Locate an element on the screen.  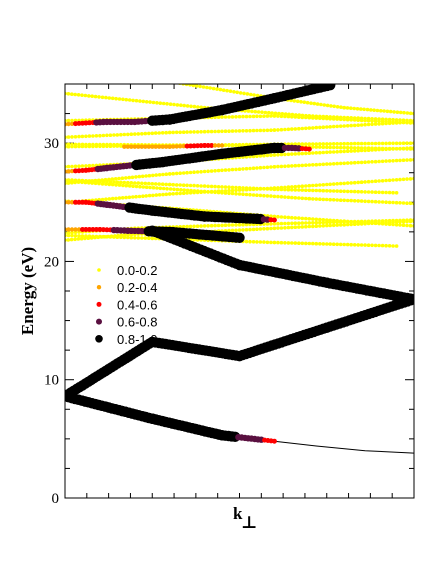
band-series is located at coordinates (200, 105).